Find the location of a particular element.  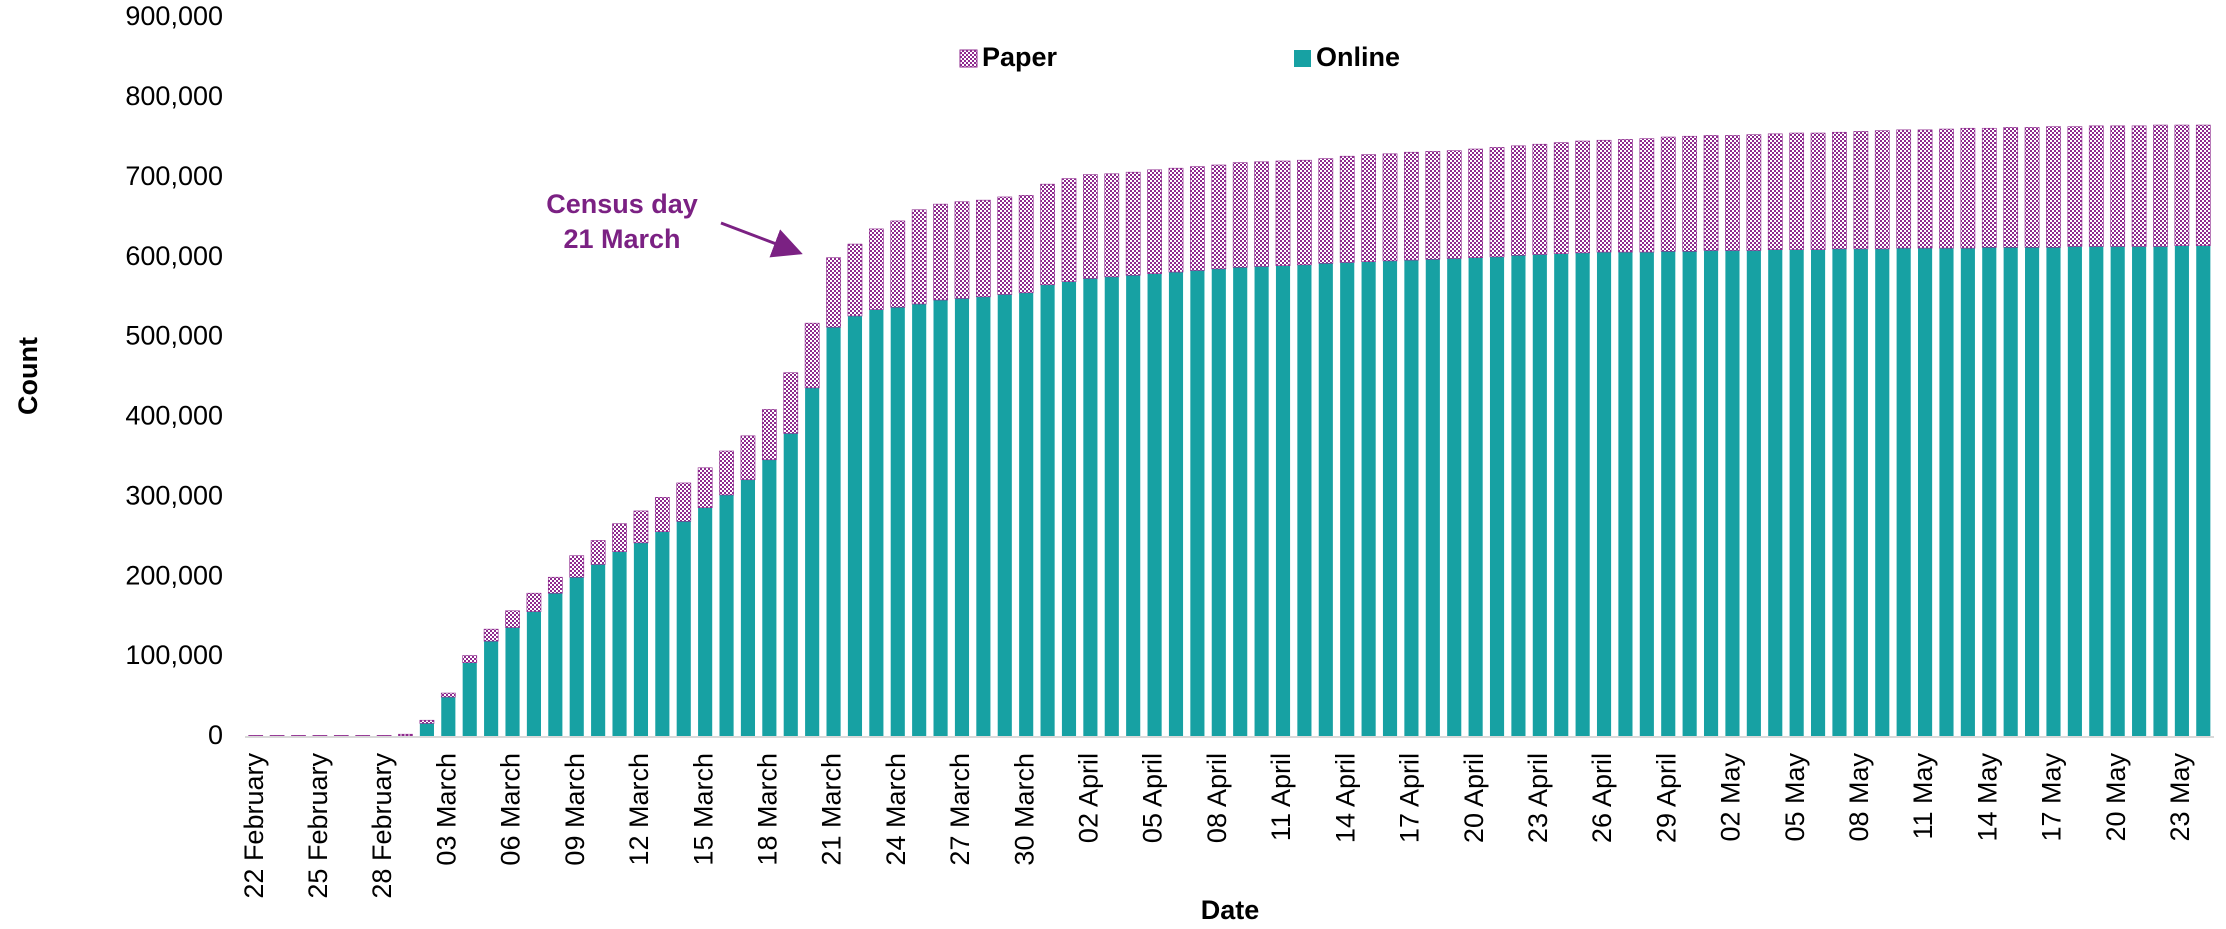

x-tick-label: 20 May is located at coordinates (2116, 797).